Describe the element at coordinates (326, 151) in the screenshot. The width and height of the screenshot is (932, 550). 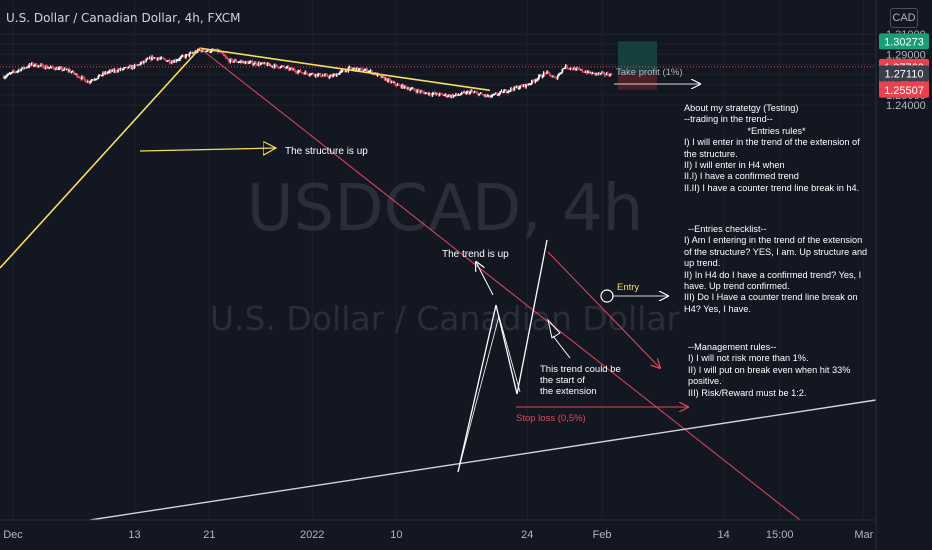
I see `structure-label: The structure is up` at that location.